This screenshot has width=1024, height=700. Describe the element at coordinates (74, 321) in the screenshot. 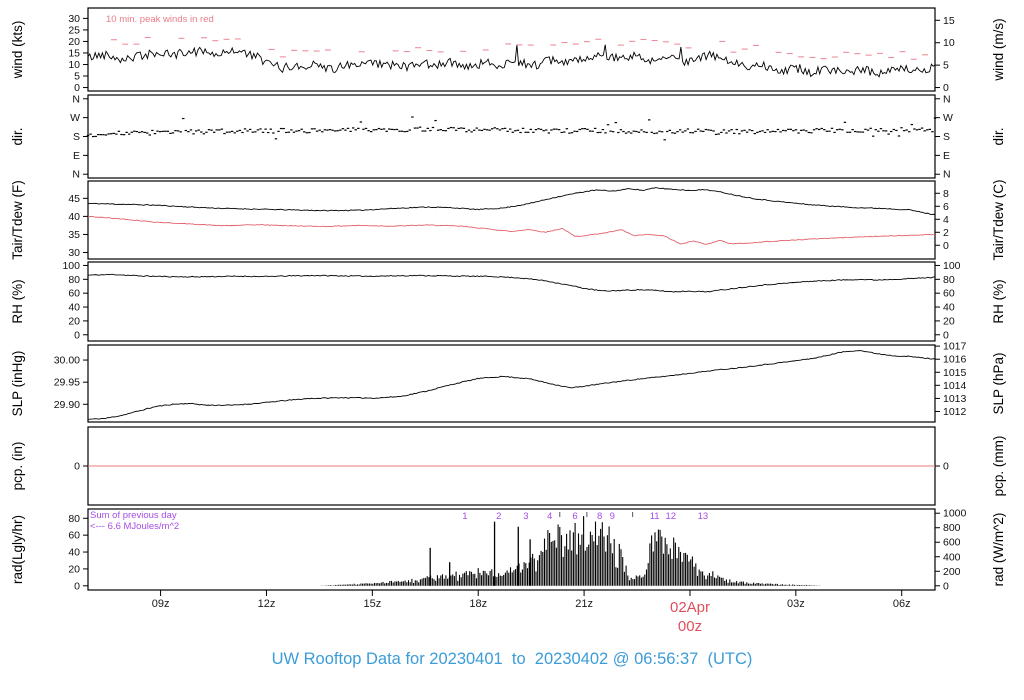

I see `y-tick-label-left: 20` at that location.